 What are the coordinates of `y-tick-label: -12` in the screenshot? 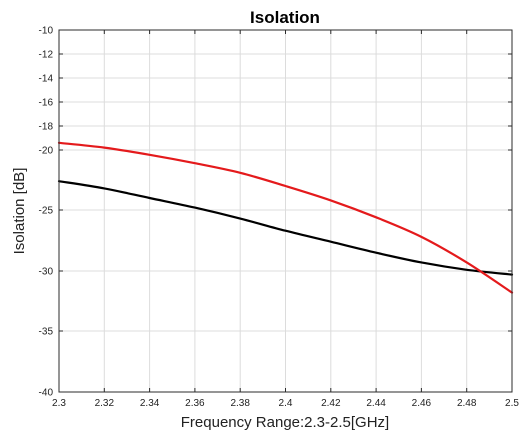 It's located at (46, 55).